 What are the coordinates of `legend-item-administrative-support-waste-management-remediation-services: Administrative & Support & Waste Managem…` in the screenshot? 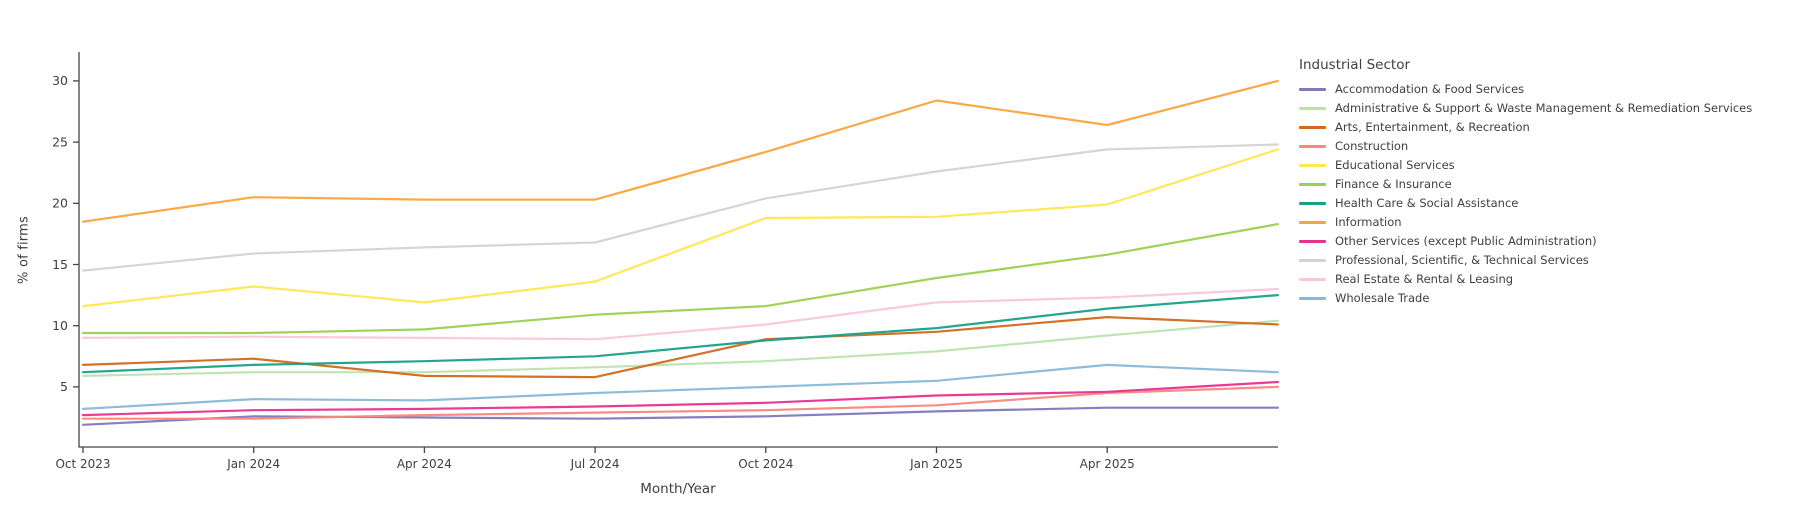 It's located at (1539, 108).